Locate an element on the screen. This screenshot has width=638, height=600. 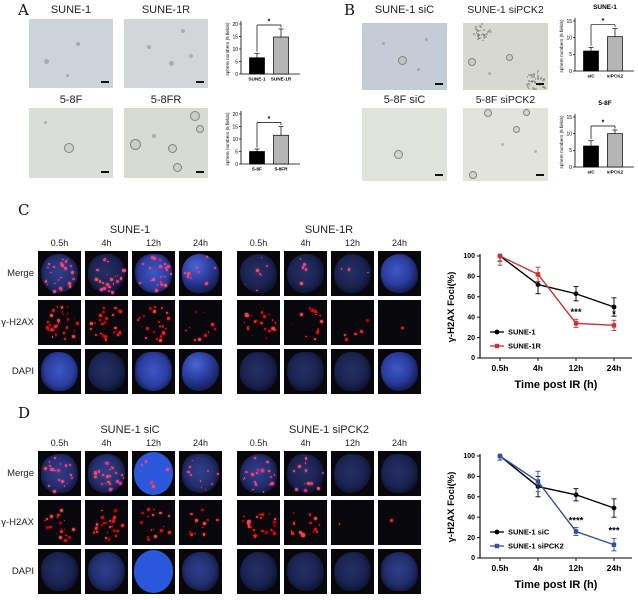
legend-label: SUNE-1R is located at coordinates (525, 346).